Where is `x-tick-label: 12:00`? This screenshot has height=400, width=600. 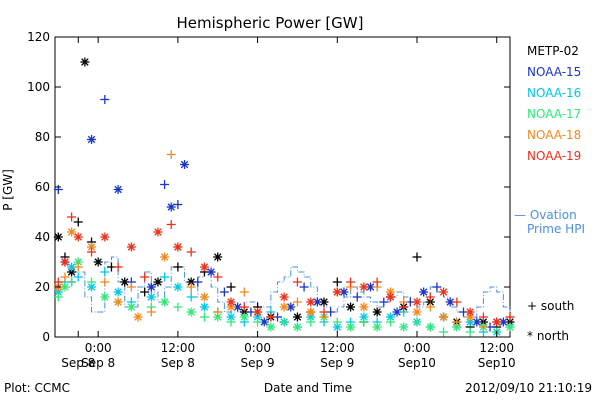 x-tick-label: 12:00 is located at coordinates (337, 348).